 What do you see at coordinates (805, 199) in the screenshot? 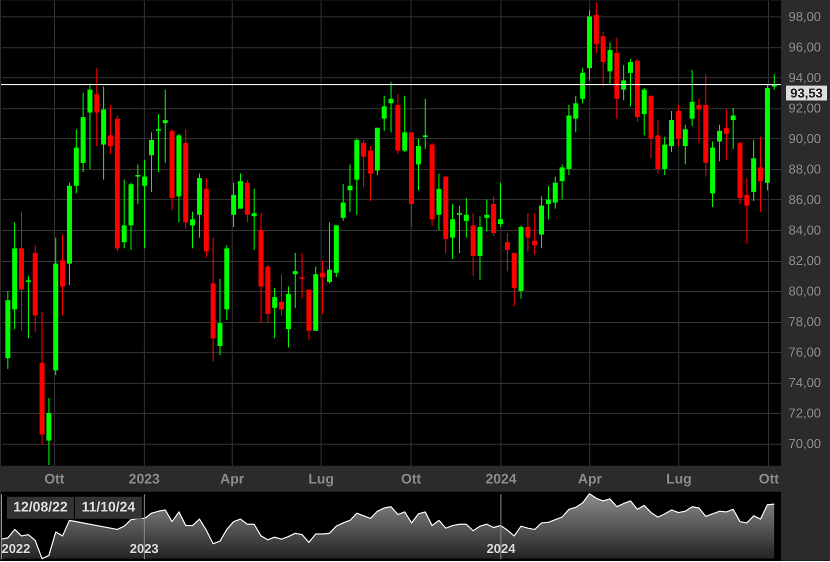
I see `y-tick-label: 86,00` at bounding box center [805, 199].